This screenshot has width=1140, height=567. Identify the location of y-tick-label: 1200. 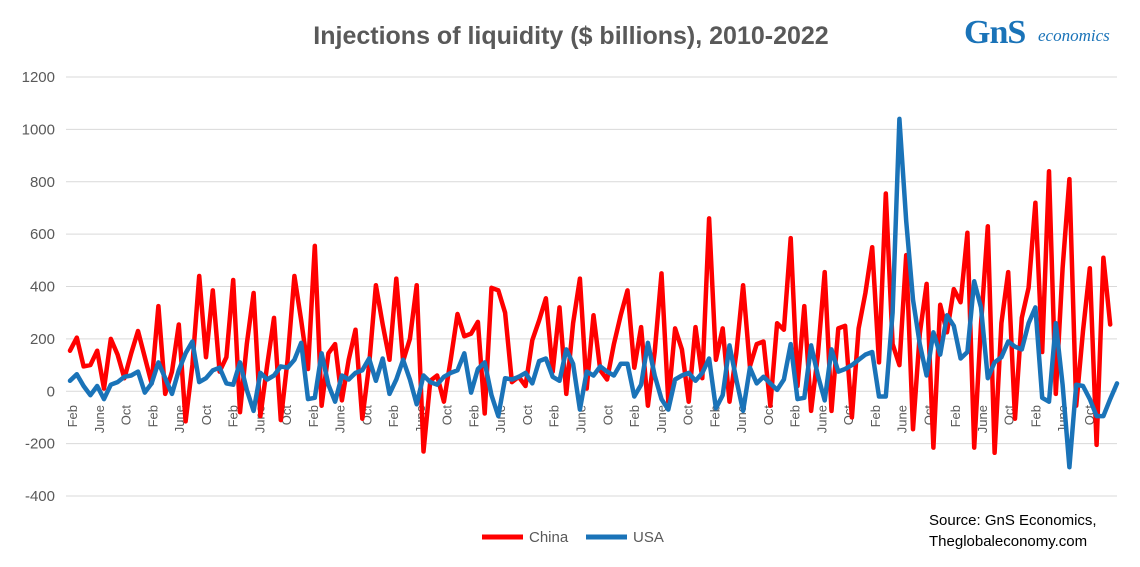
(38, 77).